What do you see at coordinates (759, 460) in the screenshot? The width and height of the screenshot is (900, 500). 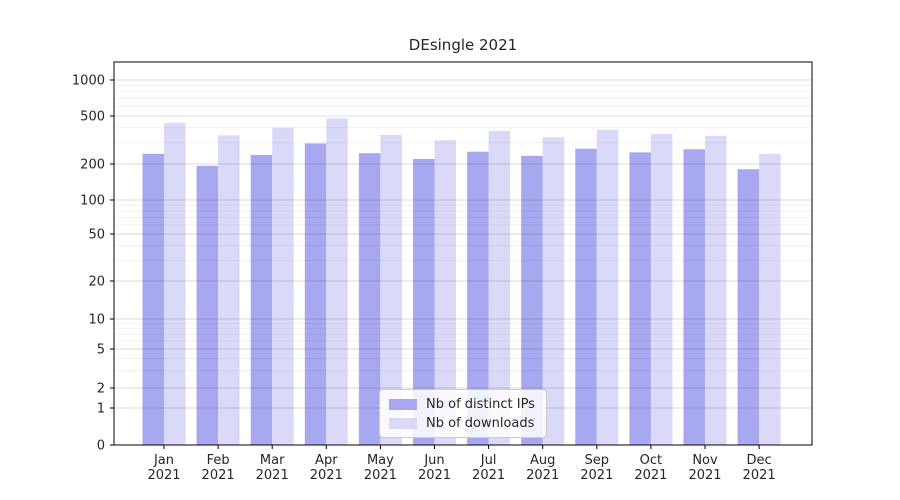 I see `x-tick-label-month-dec: Dec` at bounding box center [759, 460].